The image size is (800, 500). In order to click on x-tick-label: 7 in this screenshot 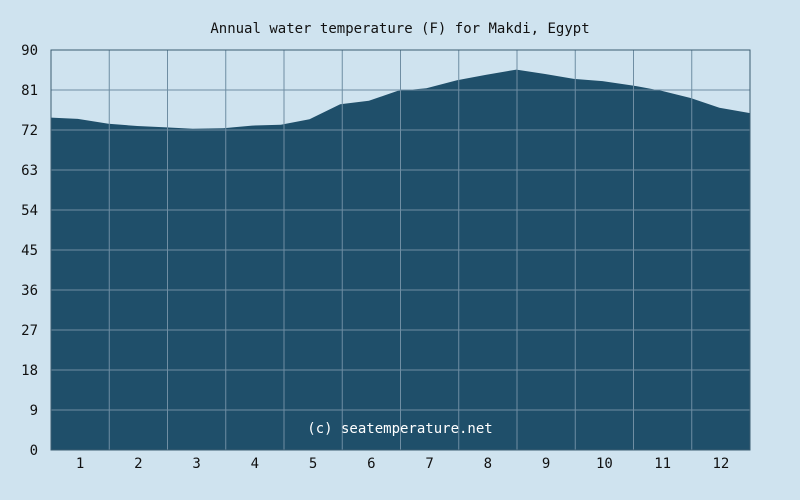, I will do `click(429, 464)`.